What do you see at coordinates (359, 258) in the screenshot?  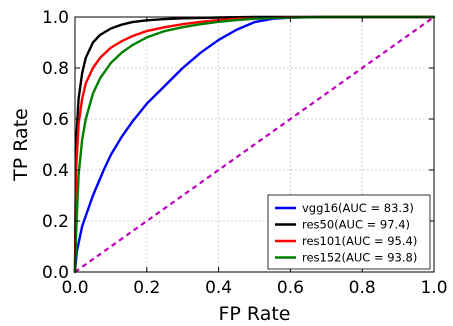 I see `legend-label: res152(AUC = 93.8)` at bounding box center [359, 258].